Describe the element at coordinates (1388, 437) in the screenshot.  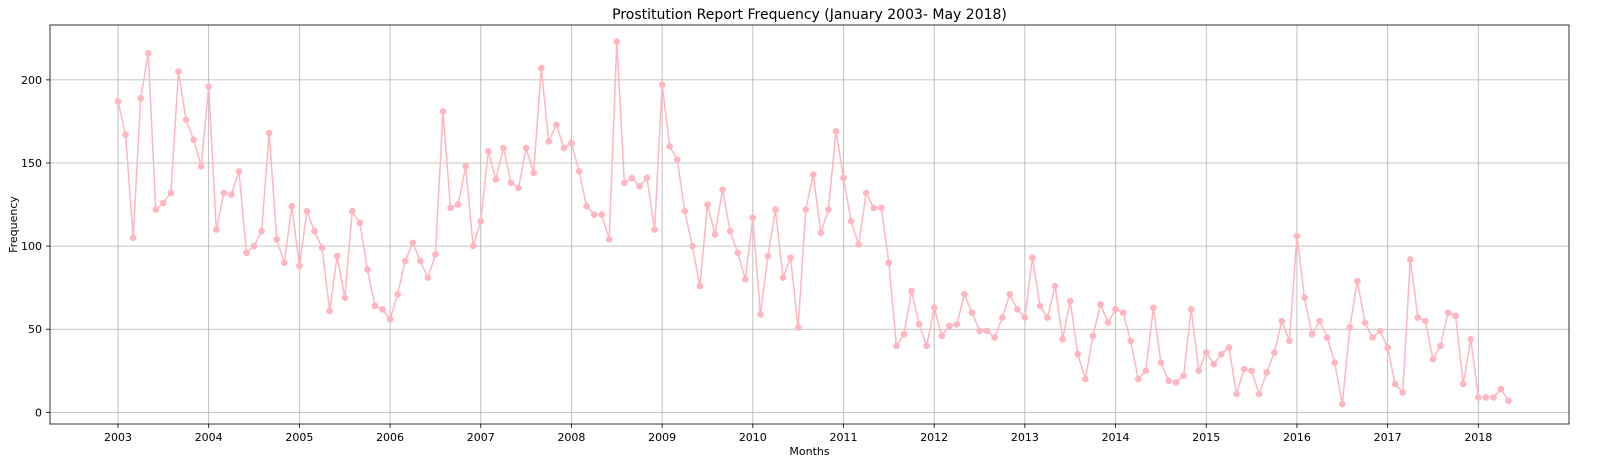
I see `x-tick-label: 2017` at that location.